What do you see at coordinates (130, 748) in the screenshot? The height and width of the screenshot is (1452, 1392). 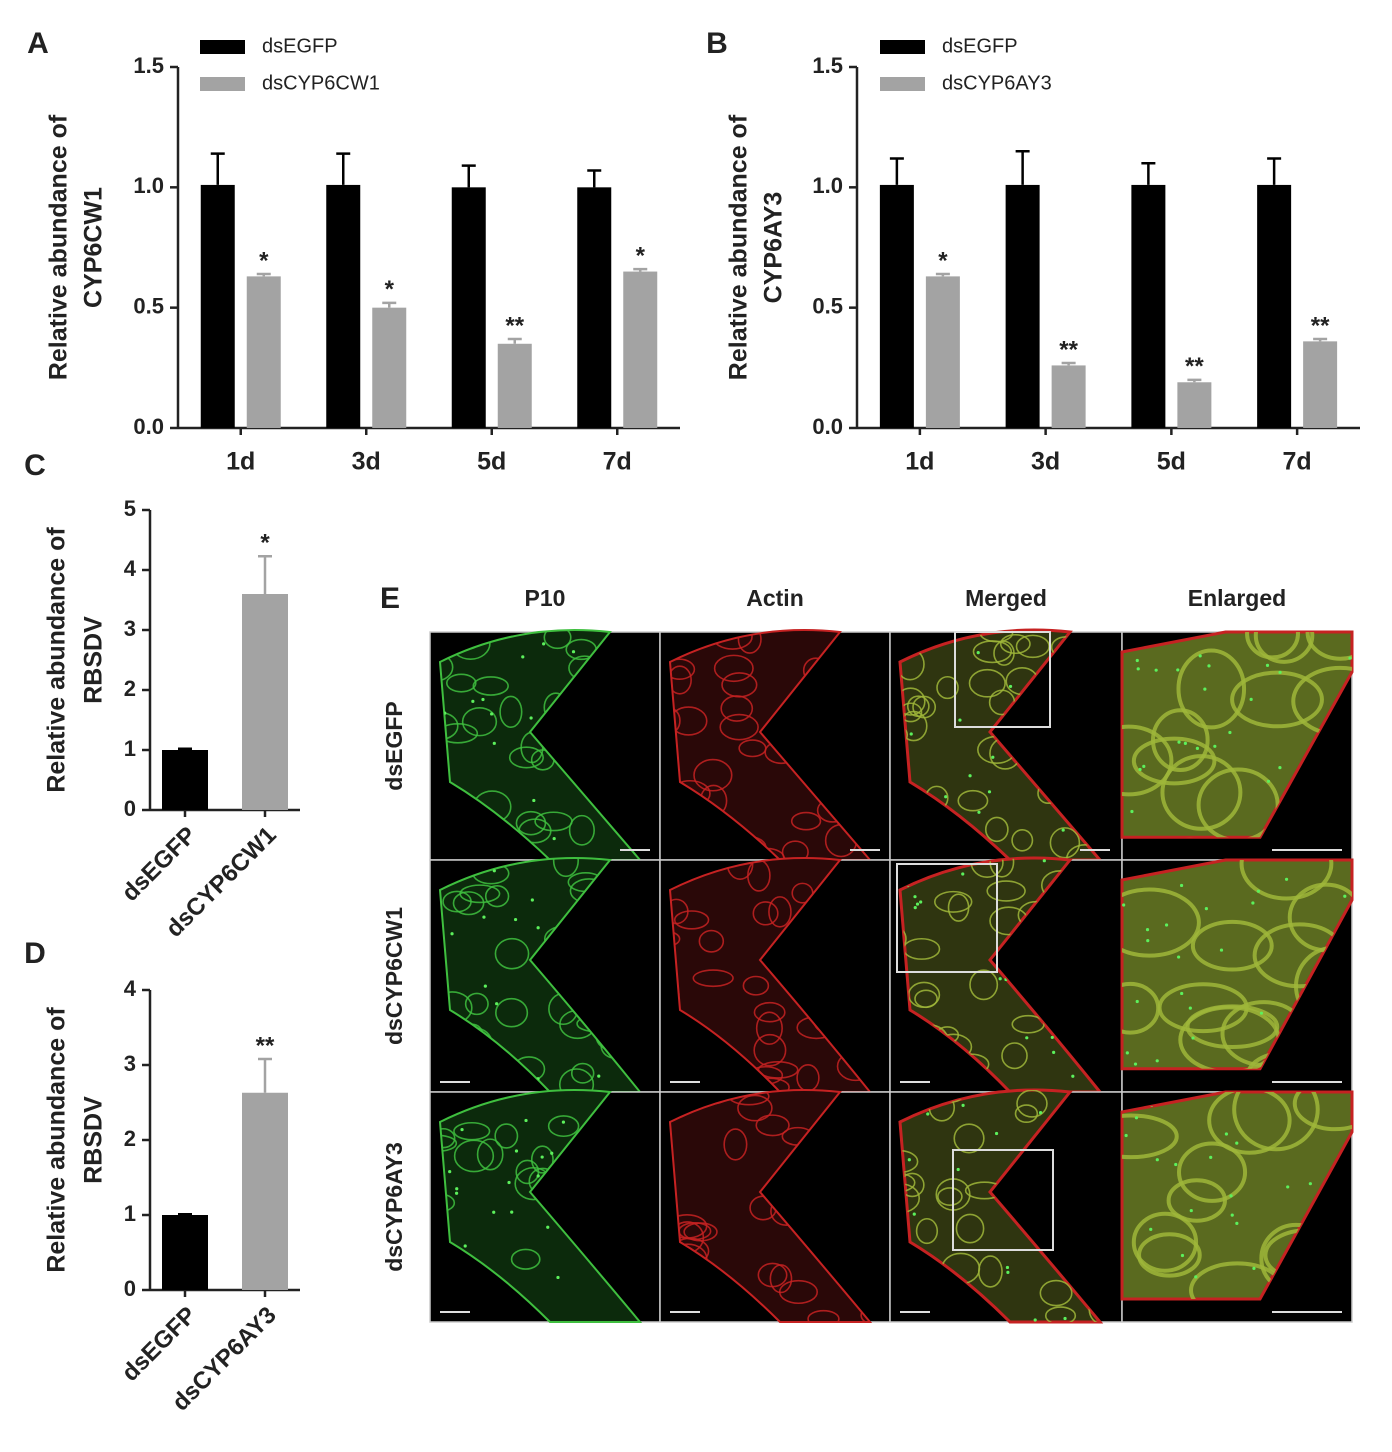 I see `y-tick-label: 1` at bounding box center [130, 748].